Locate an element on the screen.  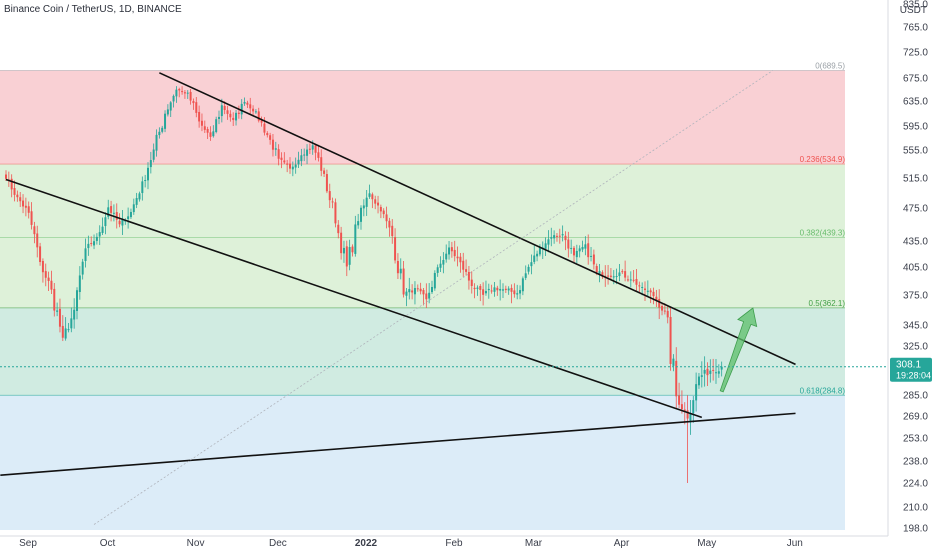
current-price-badge-bg is located at coordinates (911, 369).